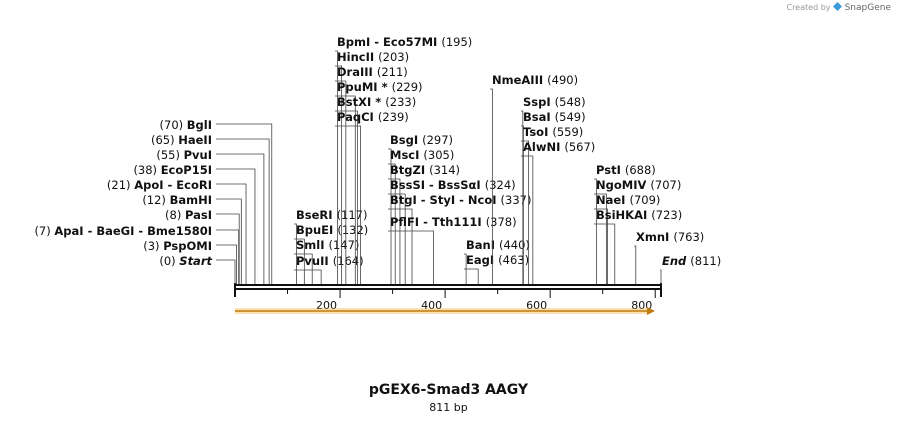  What do you see at coordinates (173, 125) in the screenshot?
I see `site-position: (70)` at bounding box center [173, 125].